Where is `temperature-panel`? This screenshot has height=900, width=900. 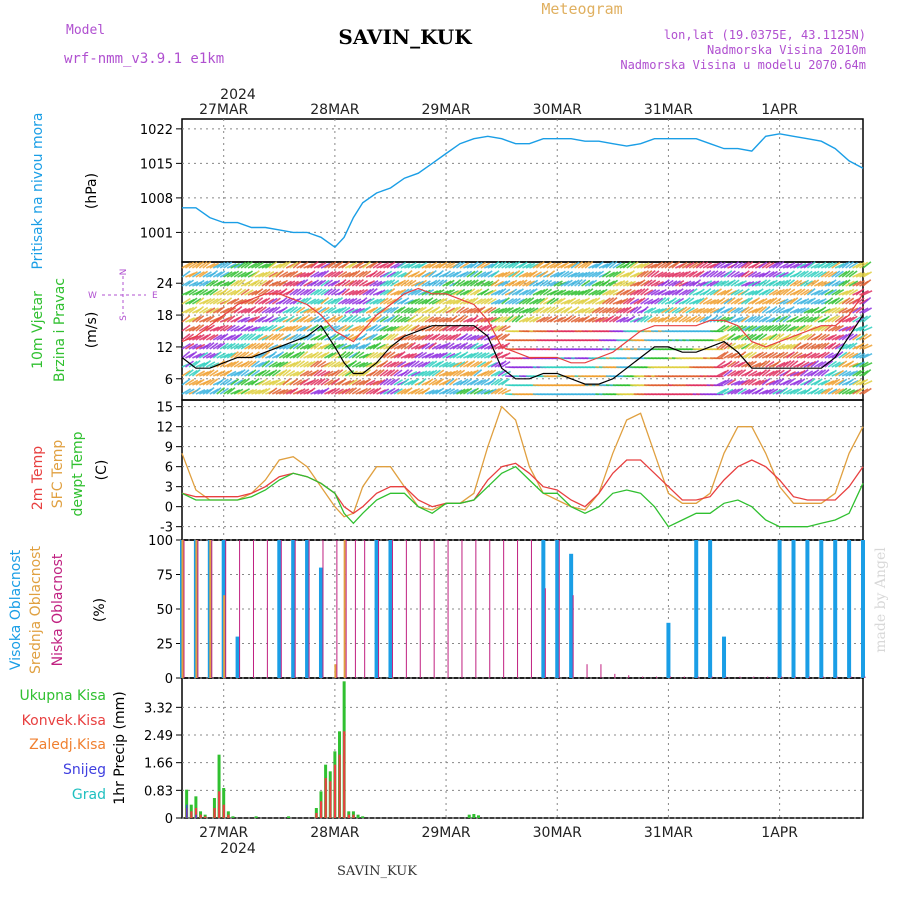 temperature-panel is located at coordinates (522, 470).